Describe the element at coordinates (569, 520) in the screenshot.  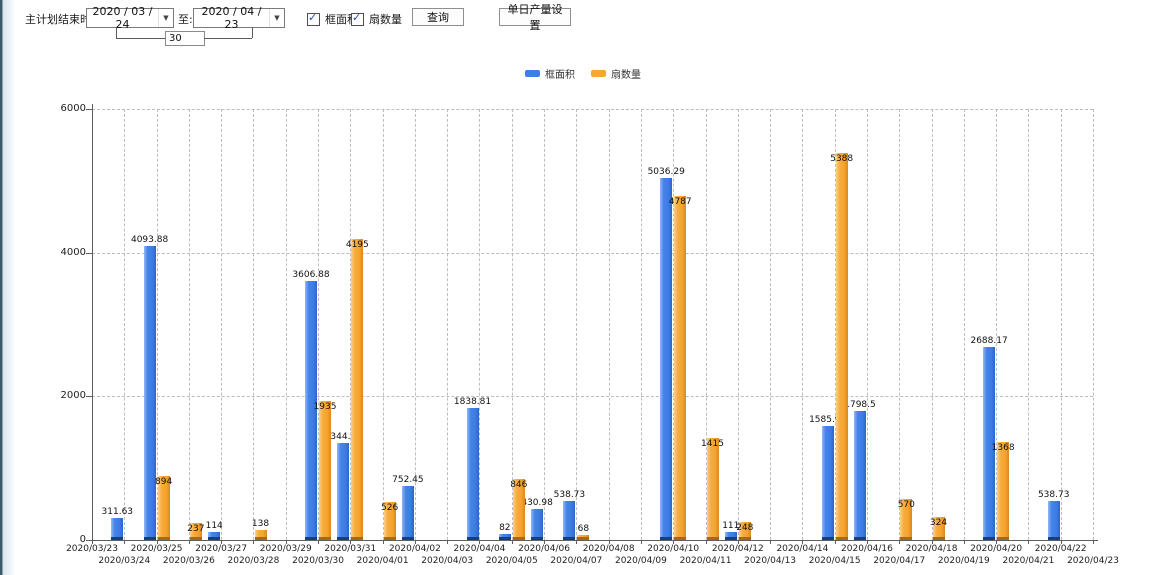
I see `bar-框面积-2020/04/07` at that location.